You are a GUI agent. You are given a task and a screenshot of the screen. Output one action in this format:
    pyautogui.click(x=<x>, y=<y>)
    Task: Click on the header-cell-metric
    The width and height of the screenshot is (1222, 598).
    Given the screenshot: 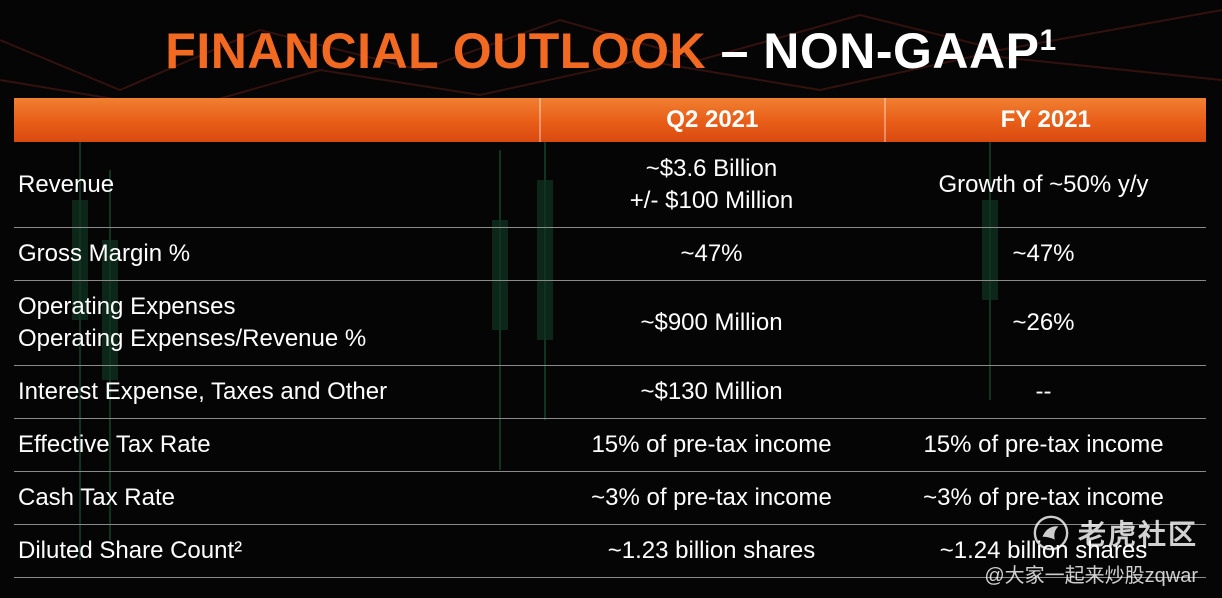 What is the action you would take?
    pyautogui.click(x=276, y=120)
    